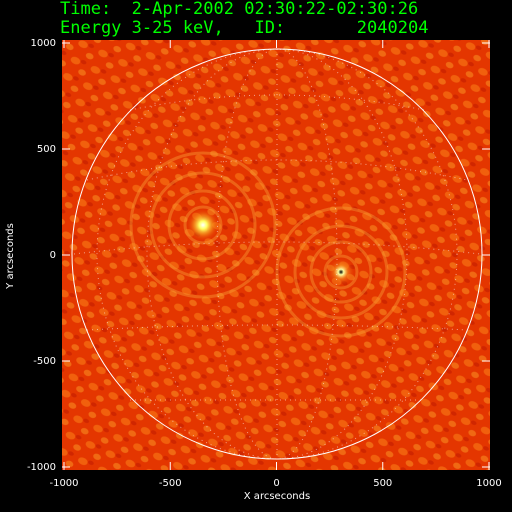  Describe the element at coordinates (239, 9) in the screenshot. I see `chart-title: Time: 2-Apr-2002 02:30:22-02:30:26` at that location.